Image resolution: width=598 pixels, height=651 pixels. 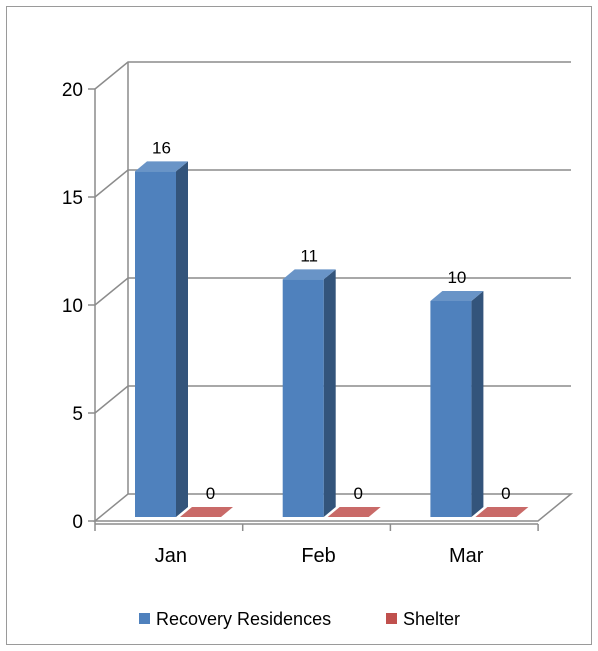 What do you see at coordinates (431, 619) in the screenshot?
I see `legend-label: Shelter` at bounding box center [431, 619].